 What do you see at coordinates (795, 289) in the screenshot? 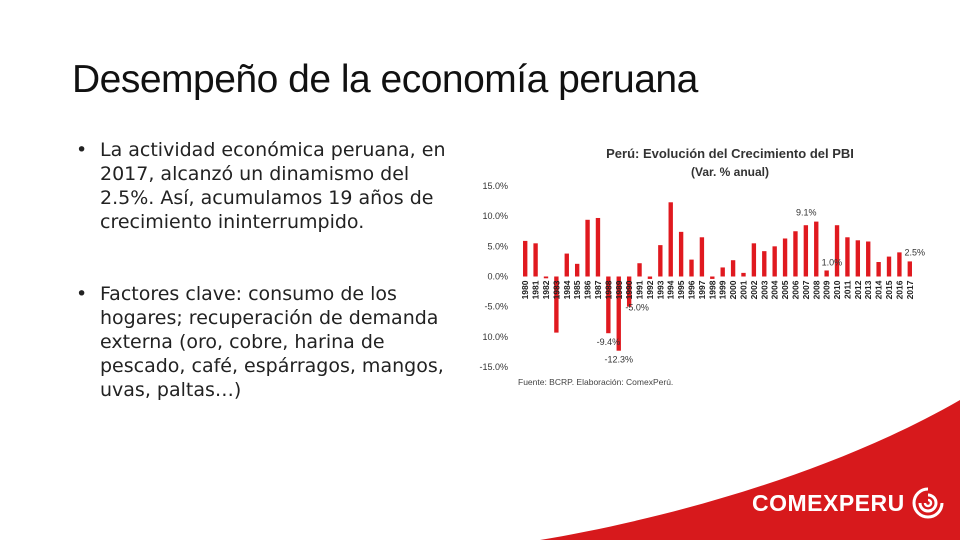
I see `x-tick-label: 2006` at bounding box center [795, 289].